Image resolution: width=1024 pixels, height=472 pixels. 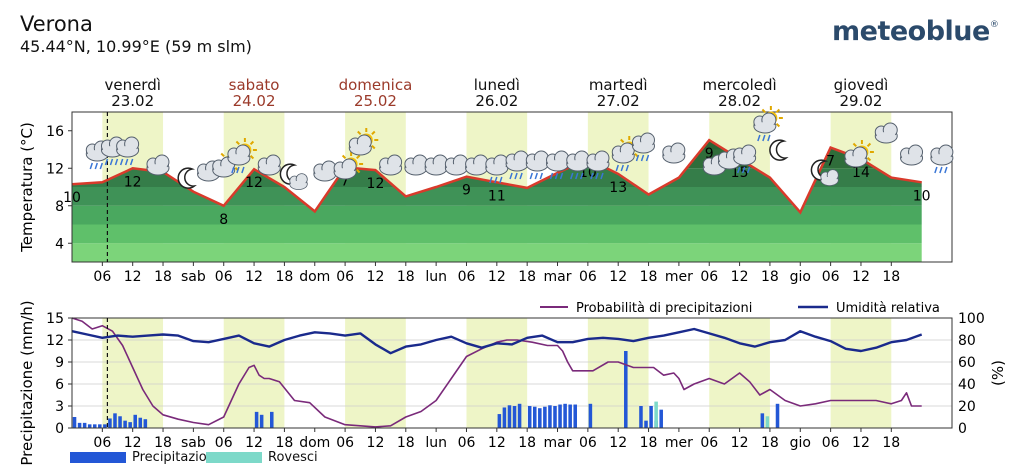 What do you see at coordinates (915, 31) in the screenshot?
I see `meteoblue-logo: meteoblue®` at bounding box center [915, 31].